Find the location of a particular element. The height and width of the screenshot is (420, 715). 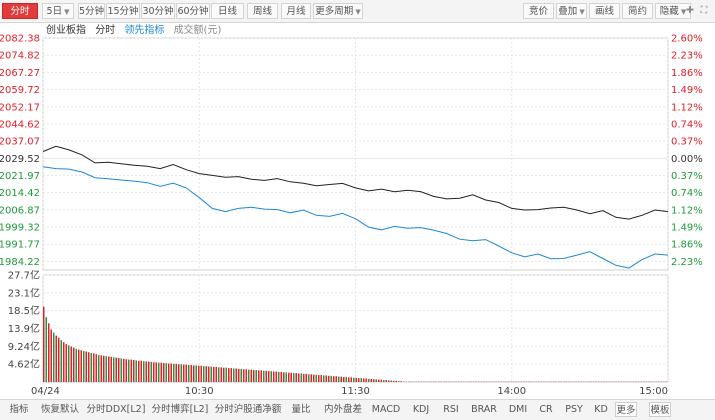

price-tick-label: 1999.32 is located at coordinates (20, 228).